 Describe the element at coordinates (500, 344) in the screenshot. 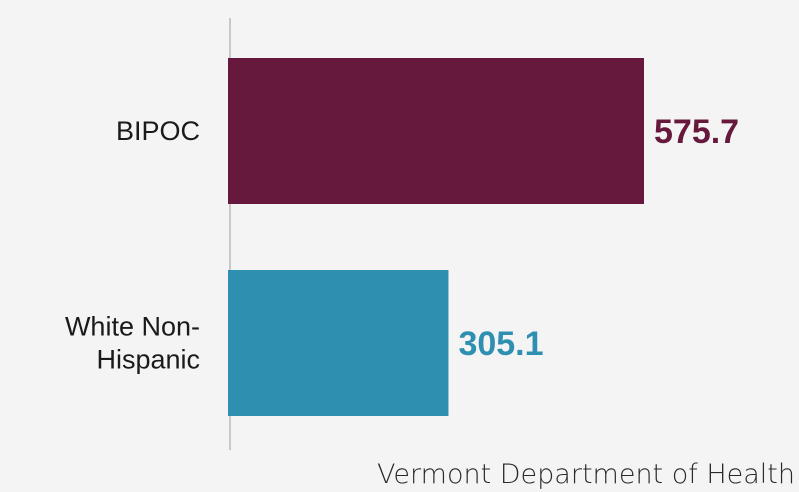

I see `value-label: 305.1` at that location.